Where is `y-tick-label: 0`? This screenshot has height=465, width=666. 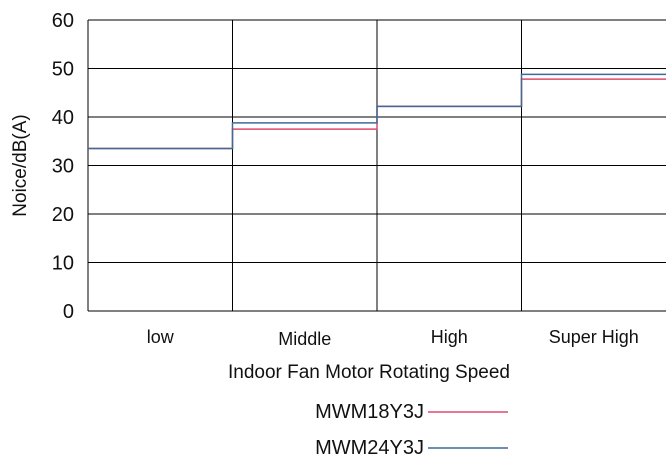 y-tick-label: 0 is located at coordinates (68, 312).